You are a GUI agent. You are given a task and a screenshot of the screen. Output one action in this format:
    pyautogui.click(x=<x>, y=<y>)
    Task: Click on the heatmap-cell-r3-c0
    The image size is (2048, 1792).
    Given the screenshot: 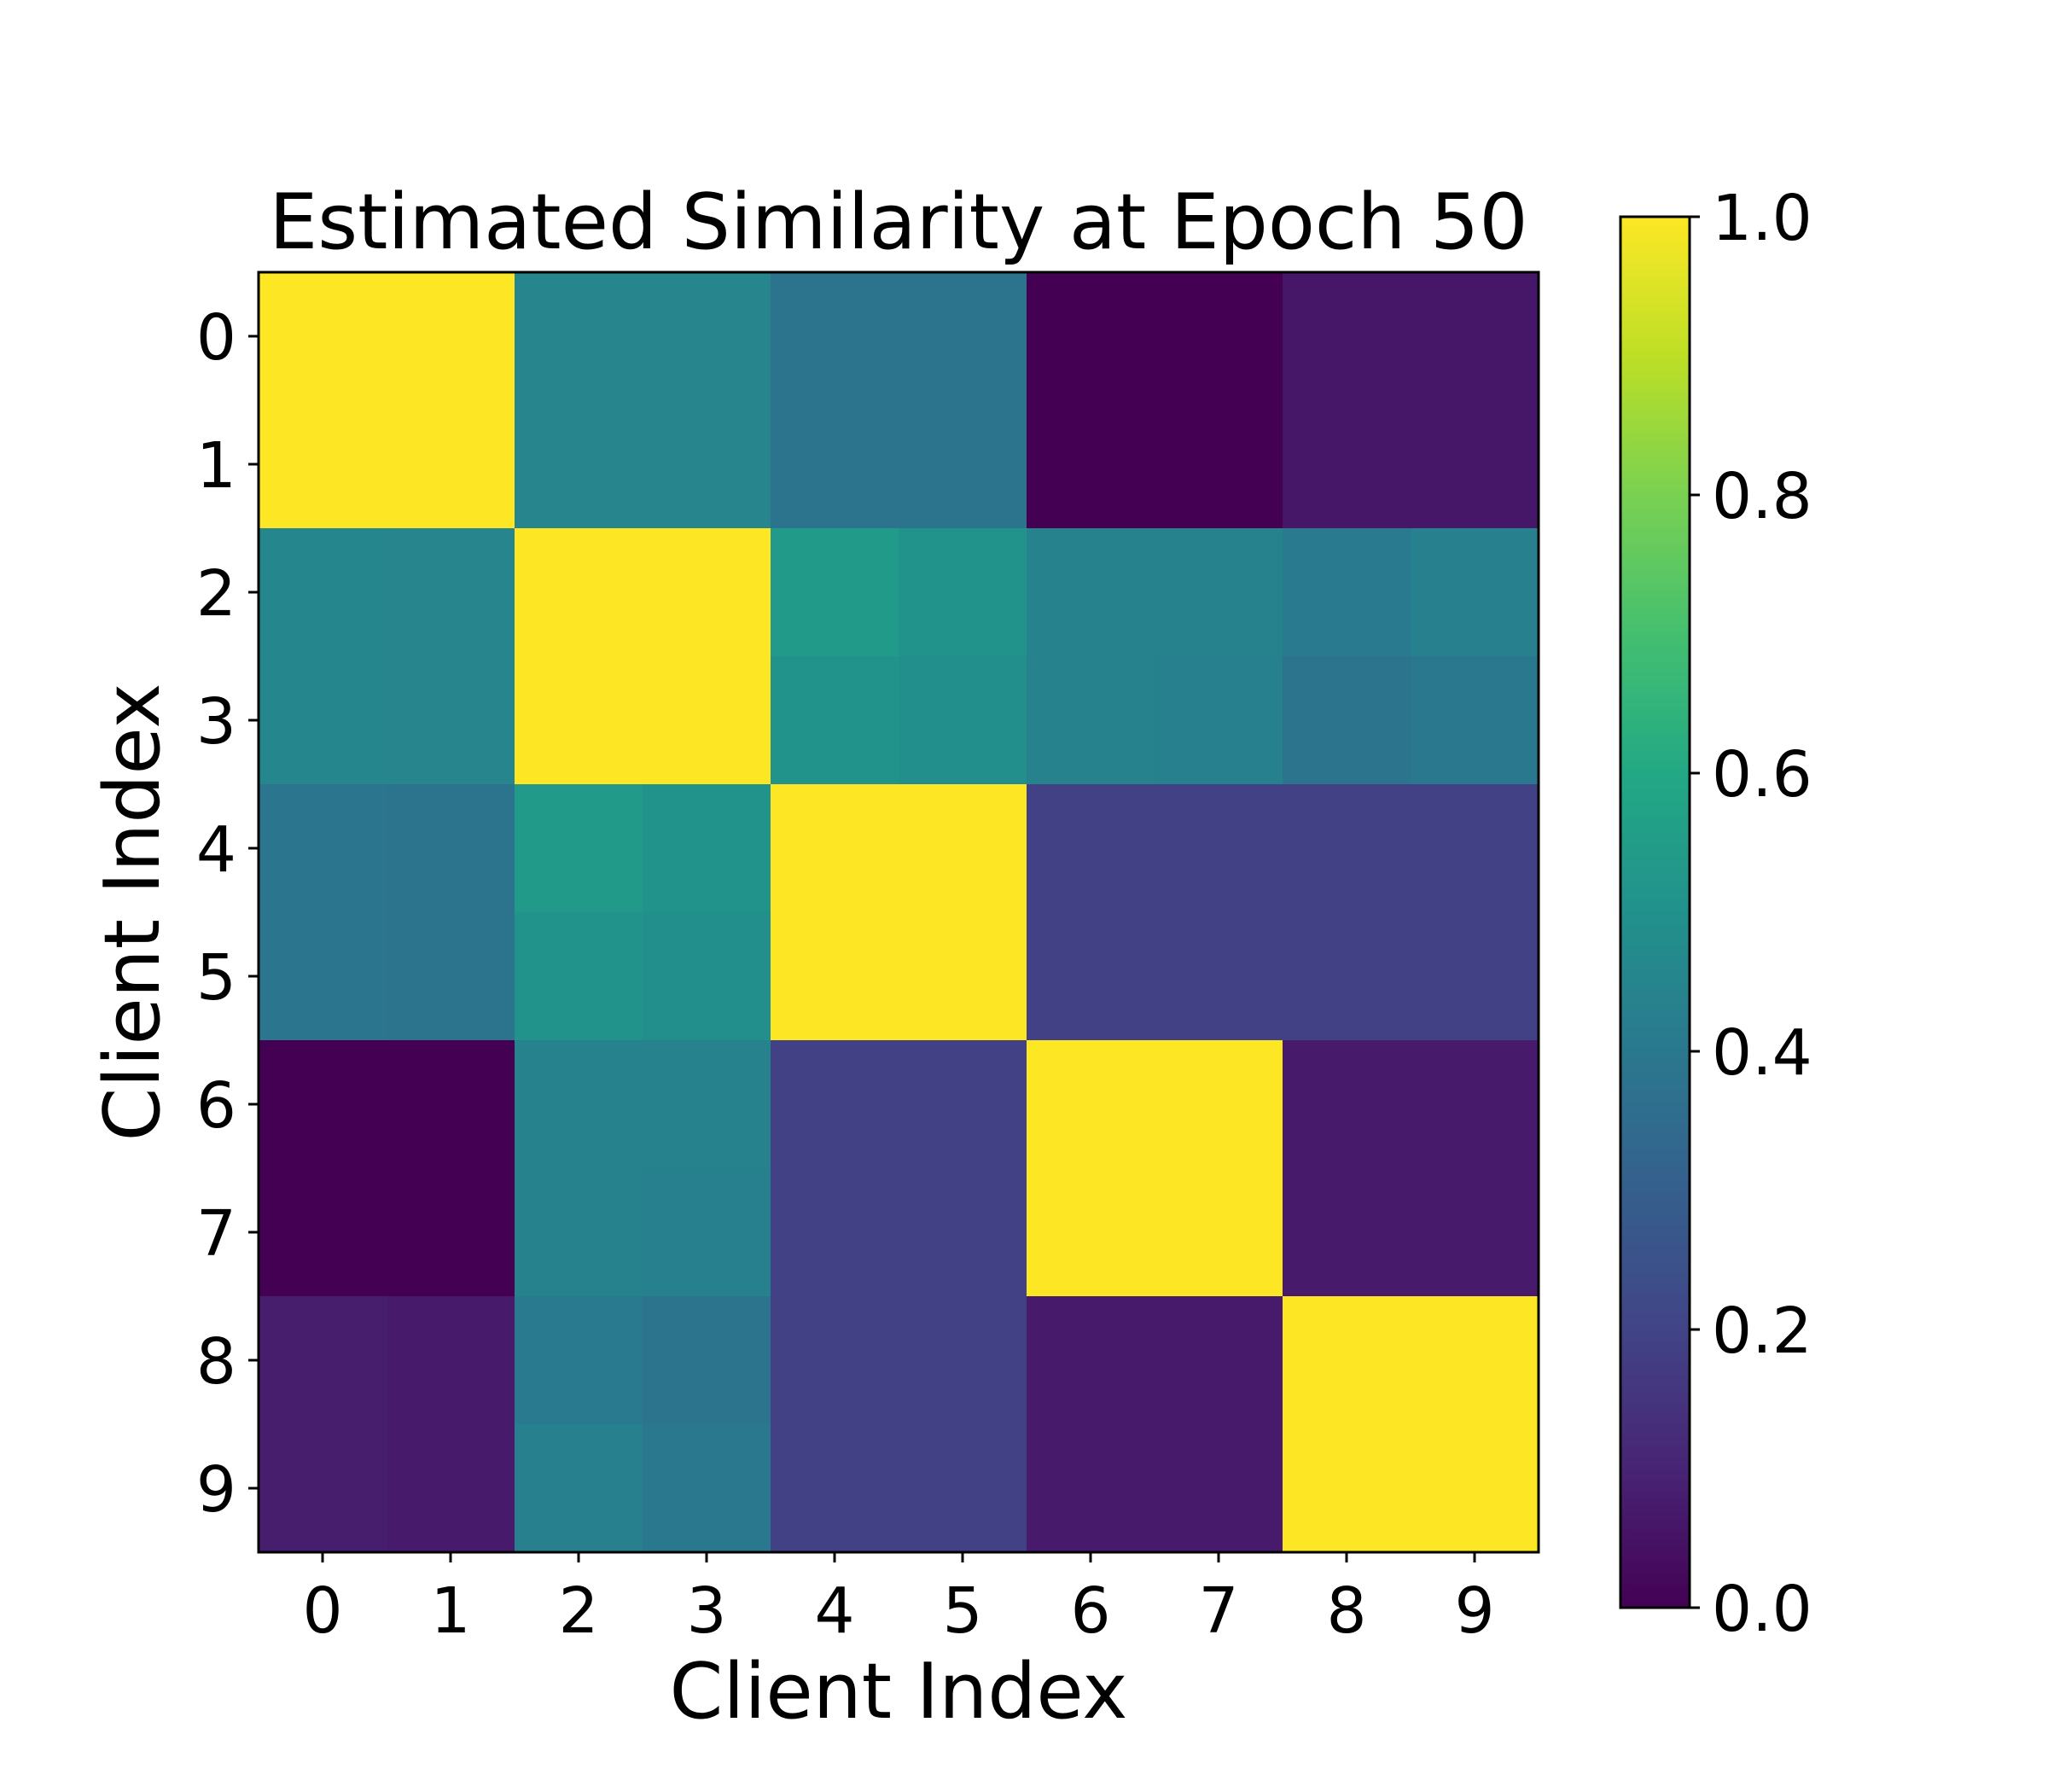 What is the action you would take?
    pyautogui.click(x=323, y=720)
    